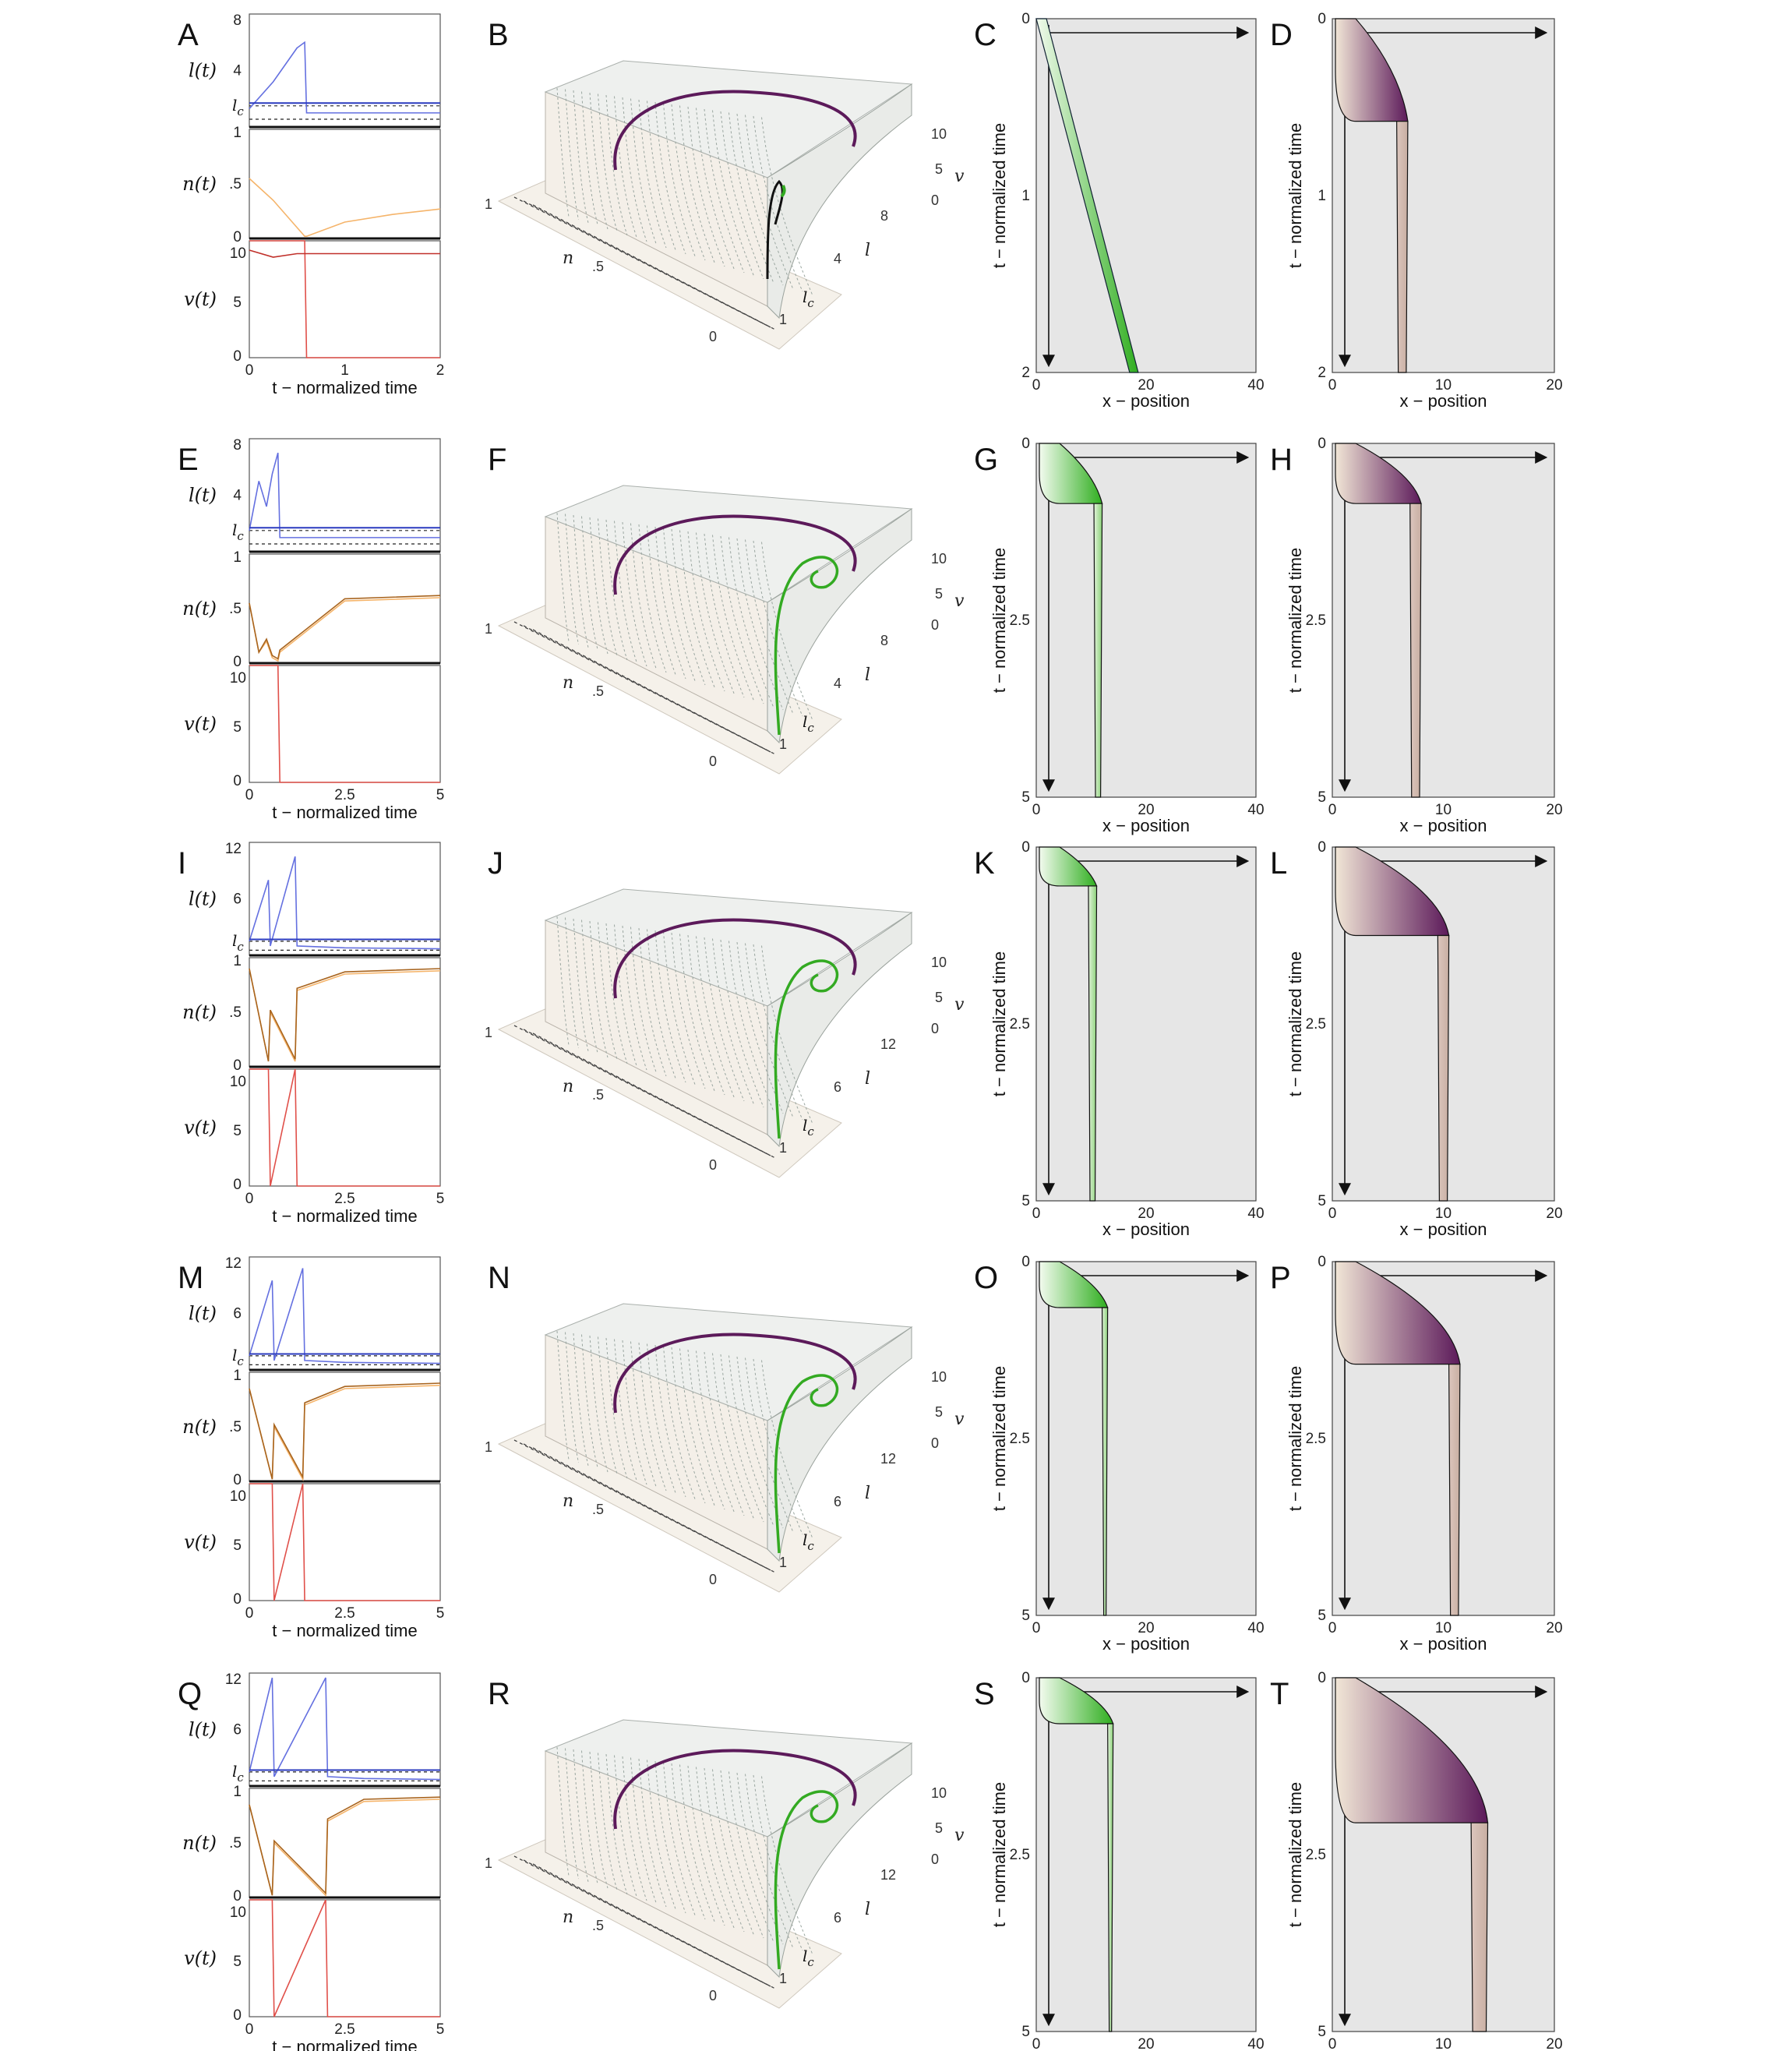  Describe the element at coordinates (238, 107) in the screenshot. I see `lc-tick: lc` at that location.